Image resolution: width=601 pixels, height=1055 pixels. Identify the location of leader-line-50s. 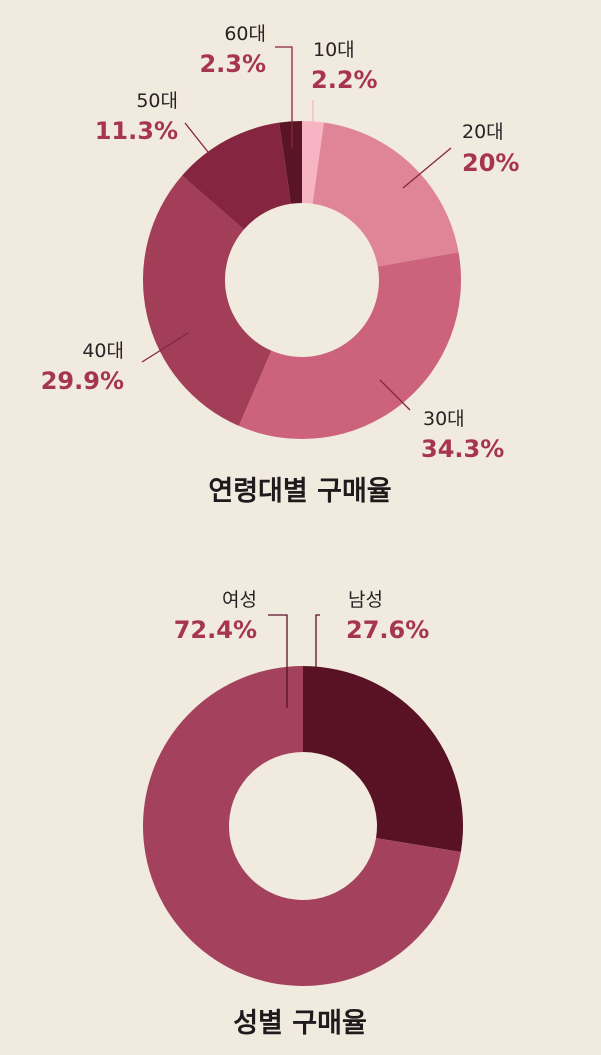
(196, 137).